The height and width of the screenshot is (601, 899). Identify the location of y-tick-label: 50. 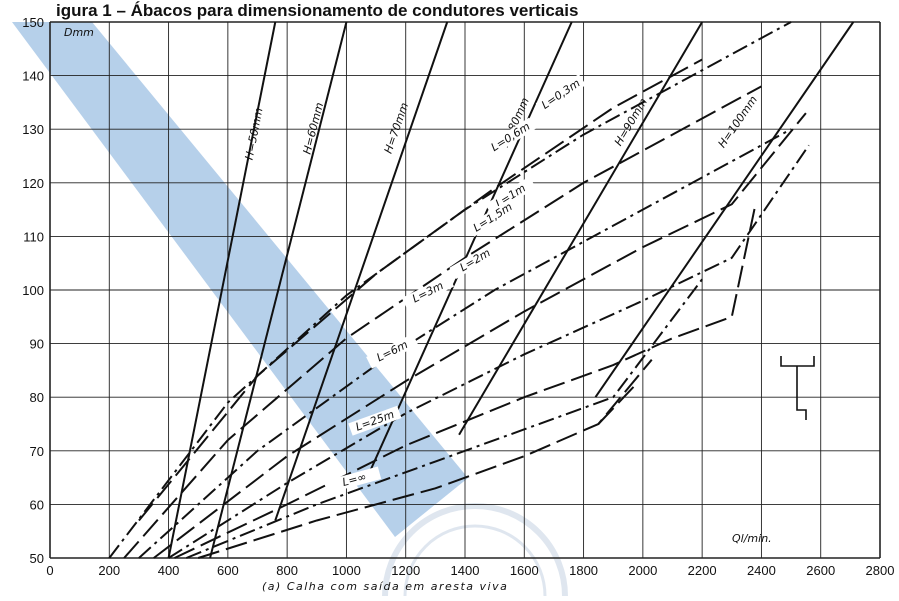
(37, 558).